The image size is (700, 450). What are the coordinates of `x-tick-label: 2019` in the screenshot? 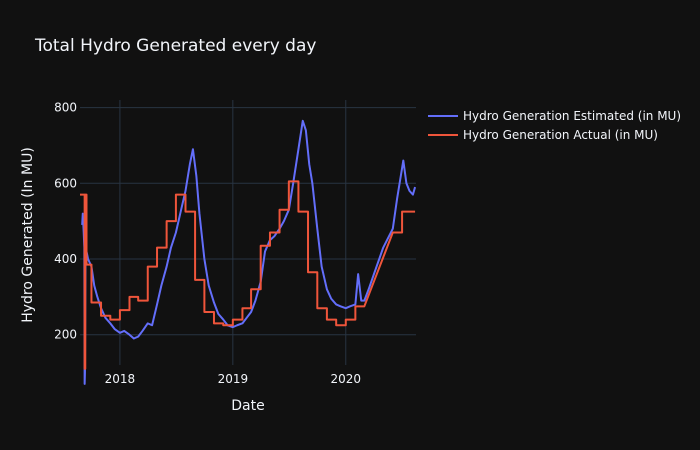 It's located at (233, 379).